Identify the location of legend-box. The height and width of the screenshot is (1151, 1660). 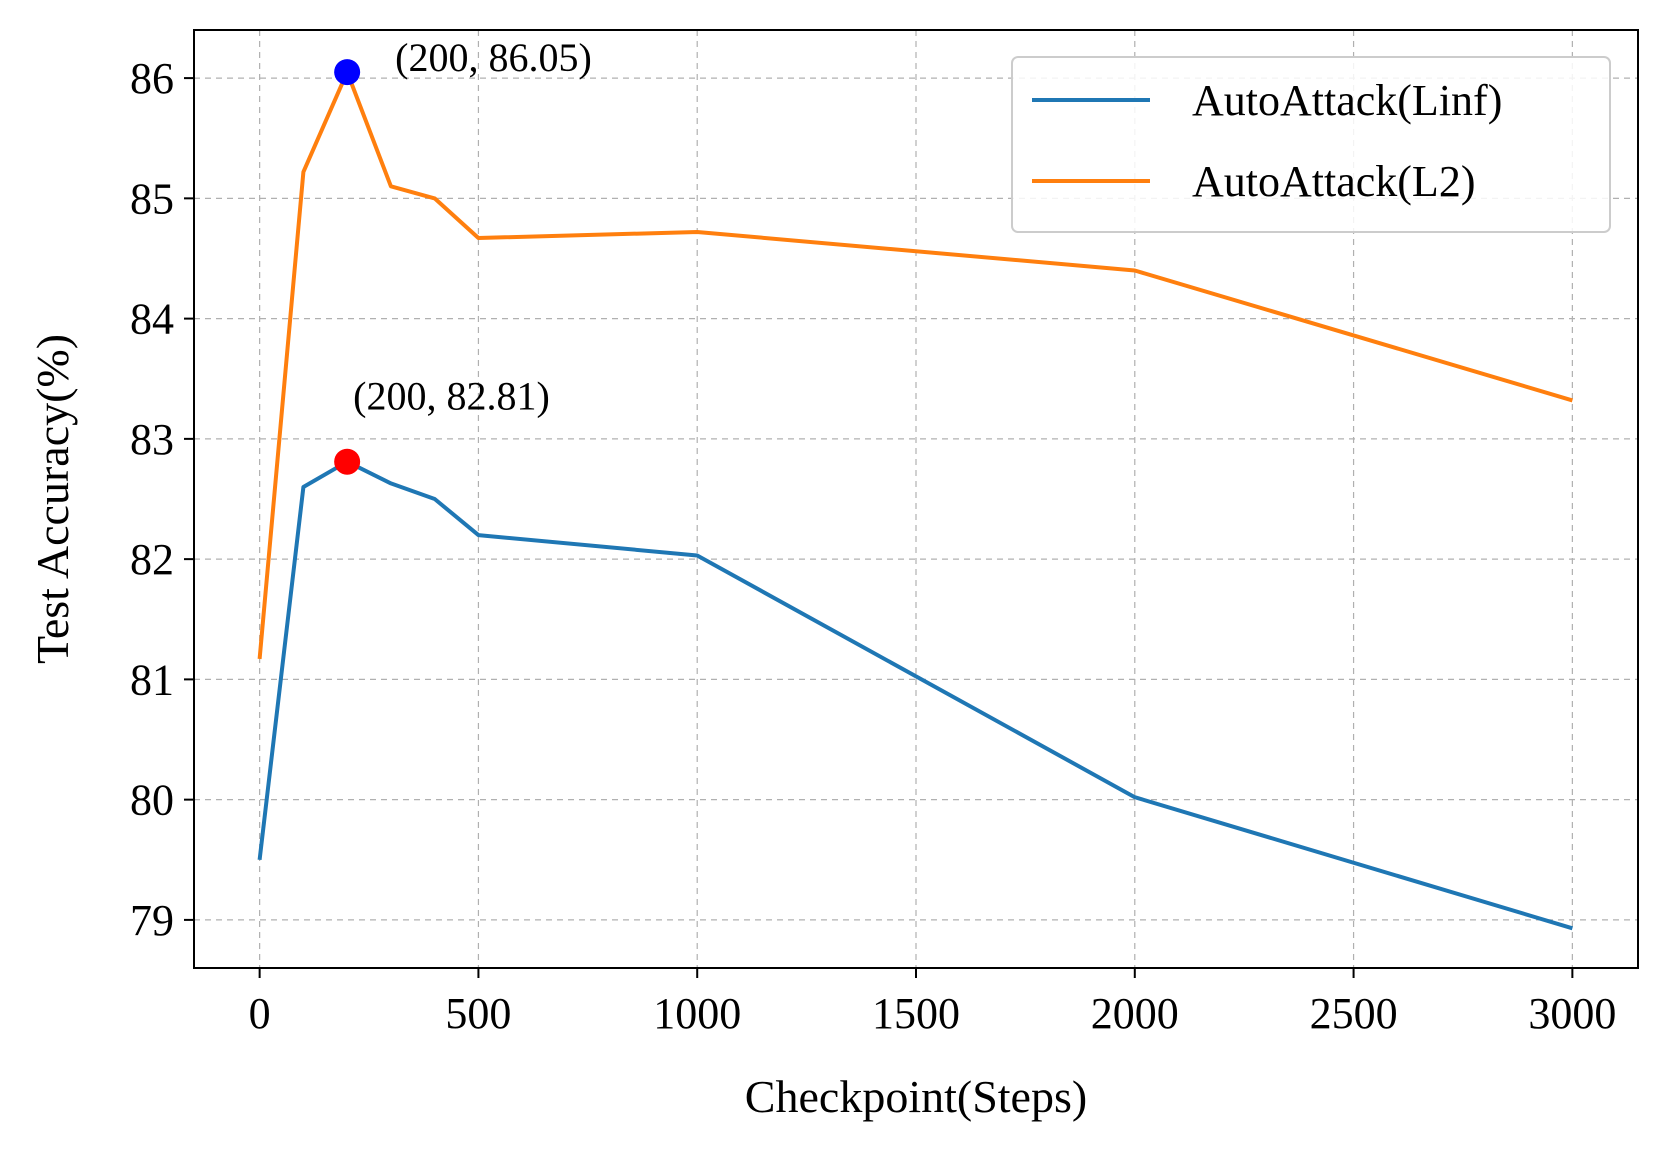
(1311, 144).